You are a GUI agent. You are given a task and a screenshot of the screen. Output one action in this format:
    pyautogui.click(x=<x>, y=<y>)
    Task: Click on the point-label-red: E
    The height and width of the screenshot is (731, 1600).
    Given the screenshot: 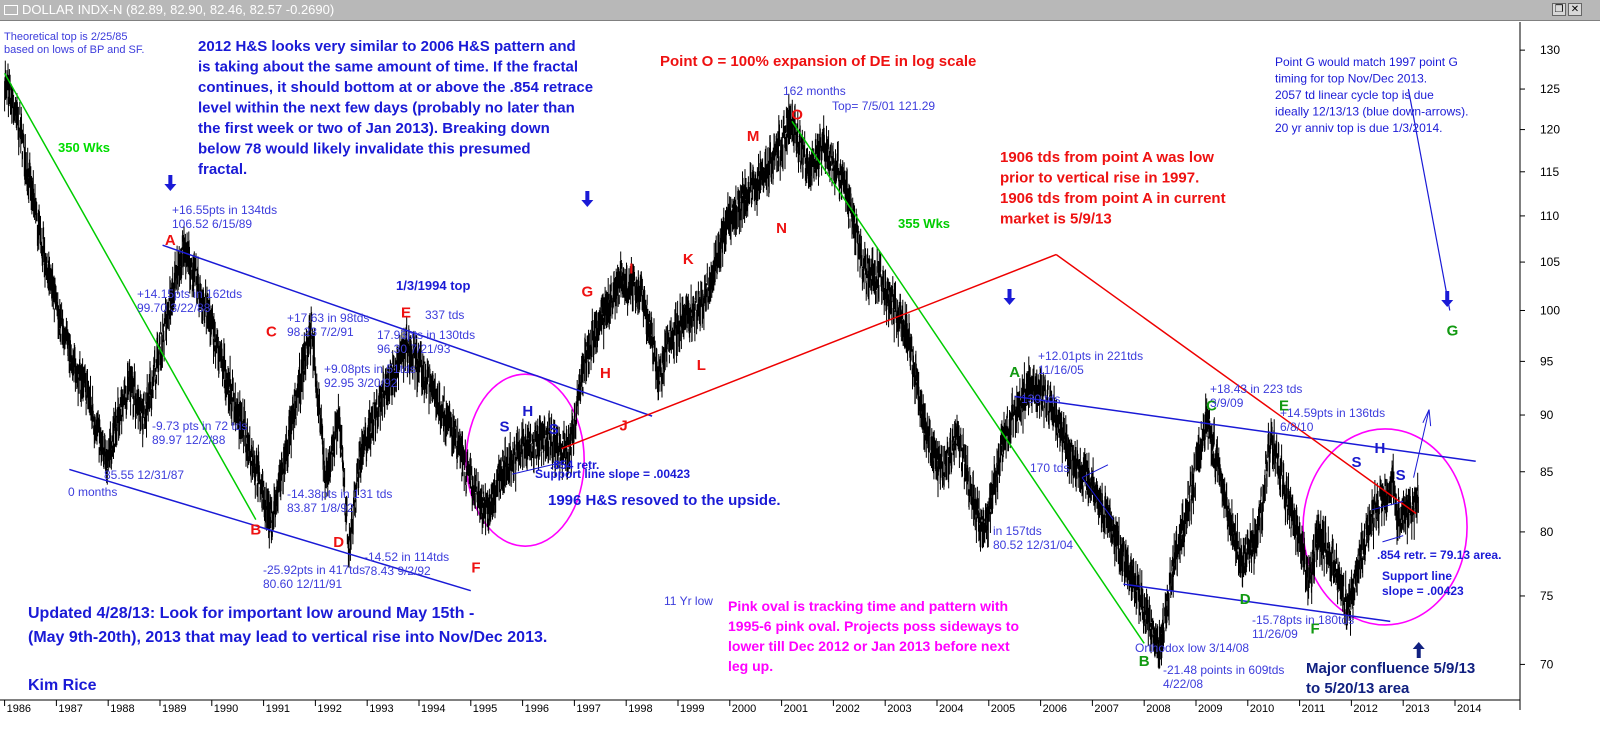 What is the action you would take?
    pyautogui.click(x=406, y=312)
    